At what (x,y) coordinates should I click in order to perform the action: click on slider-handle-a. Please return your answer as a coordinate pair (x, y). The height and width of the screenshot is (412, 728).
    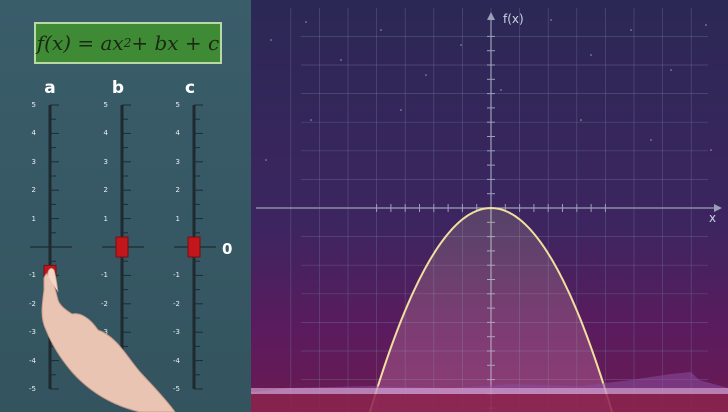
    Looking at the image, I should click on (50, 275).